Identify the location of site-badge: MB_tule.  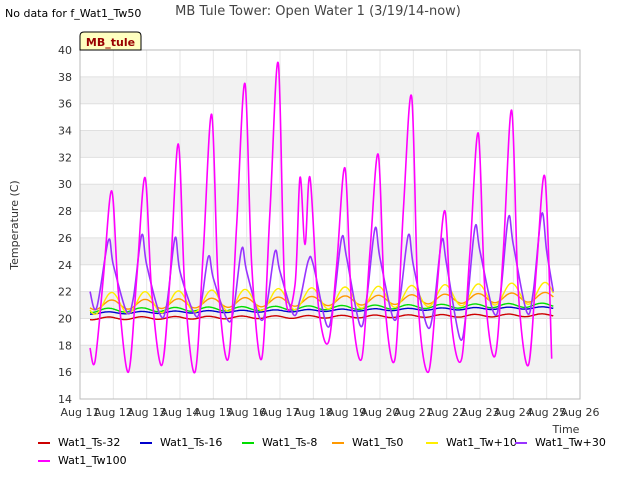
(110, 41).